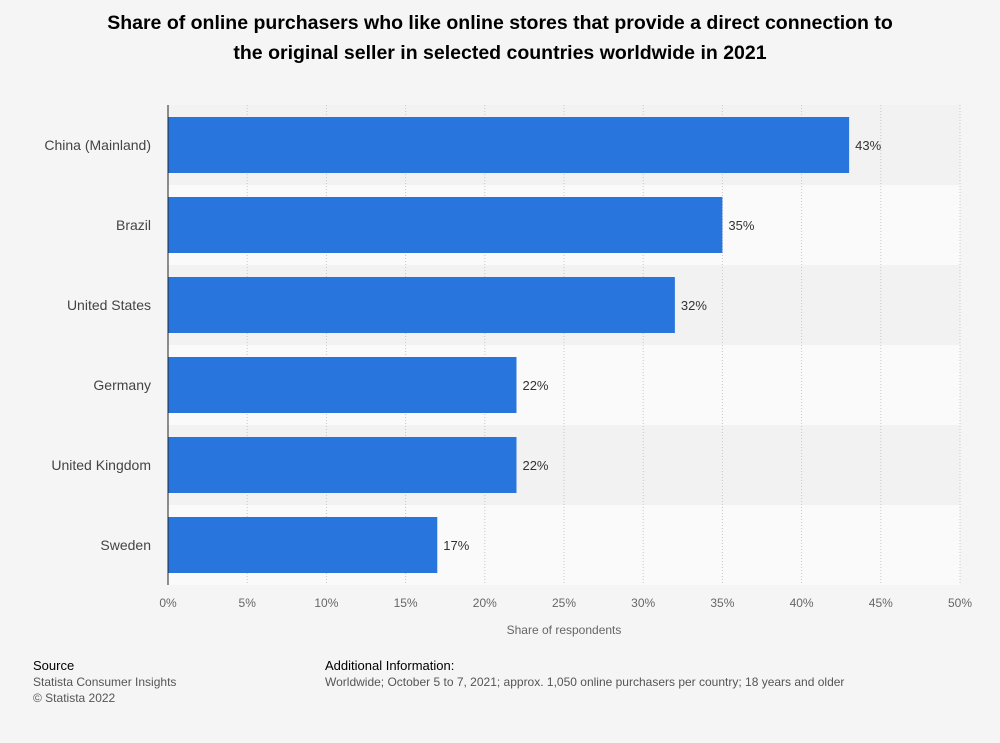 This screenshot has height=743, width=1000. What do you see at coordinates (741, 225) in the screenshot?
I see `bar-value-label: 35%` at bounding box center [741, 225].